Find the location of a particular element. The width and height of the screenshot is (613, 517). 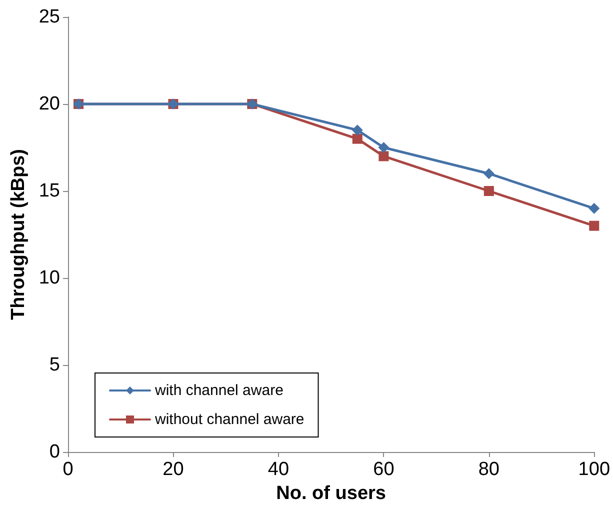

y-axis-title: Throughput (kBps) is located at coordinates (18, 234).